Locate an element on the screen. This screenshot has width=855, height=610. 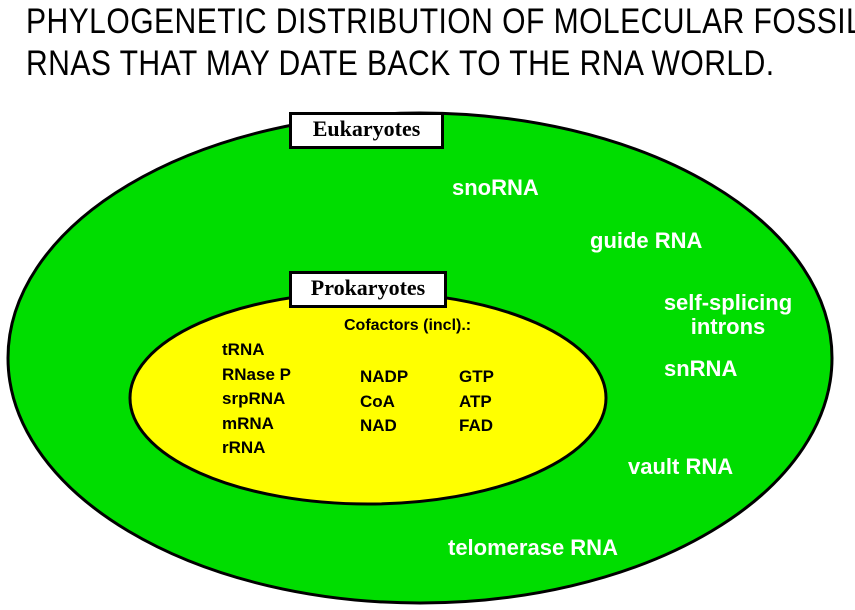
self-splicing-line: self-splicing is located at coordinates (728, 302).